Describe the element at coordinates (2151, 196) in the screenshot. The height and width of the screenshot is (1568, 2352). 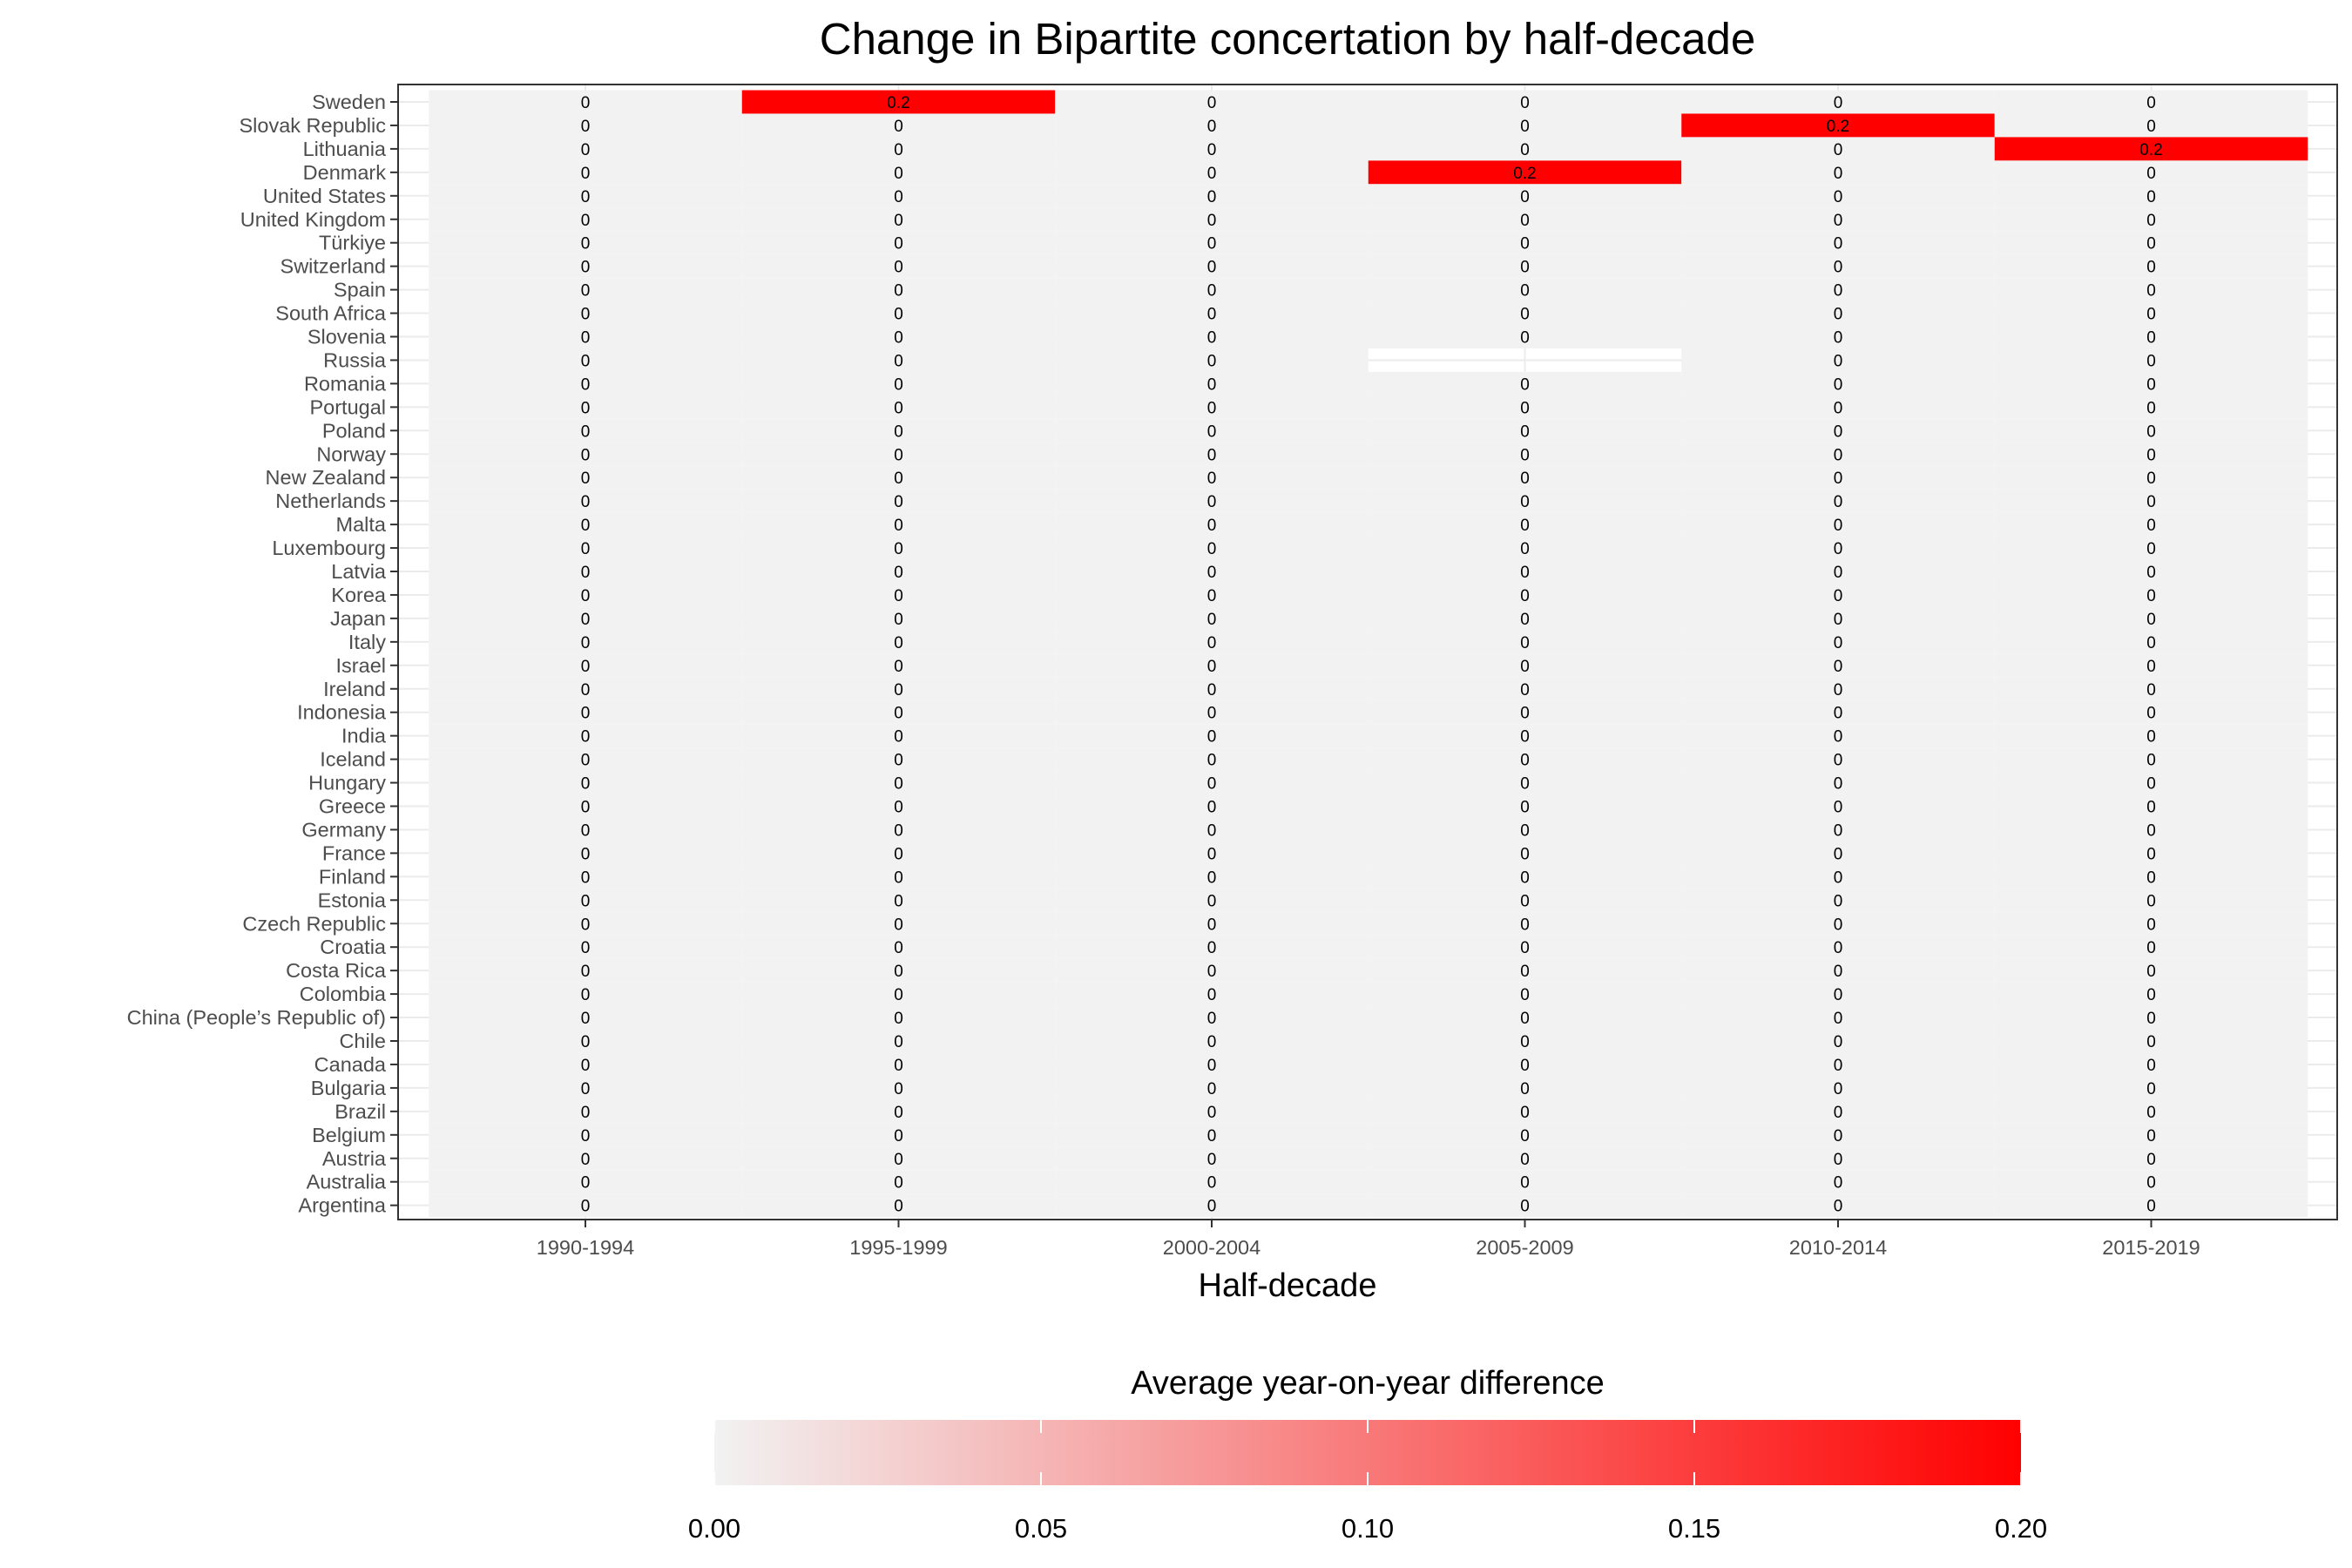
I see `heatmap-cell-united-states-2015-2019` at that location.